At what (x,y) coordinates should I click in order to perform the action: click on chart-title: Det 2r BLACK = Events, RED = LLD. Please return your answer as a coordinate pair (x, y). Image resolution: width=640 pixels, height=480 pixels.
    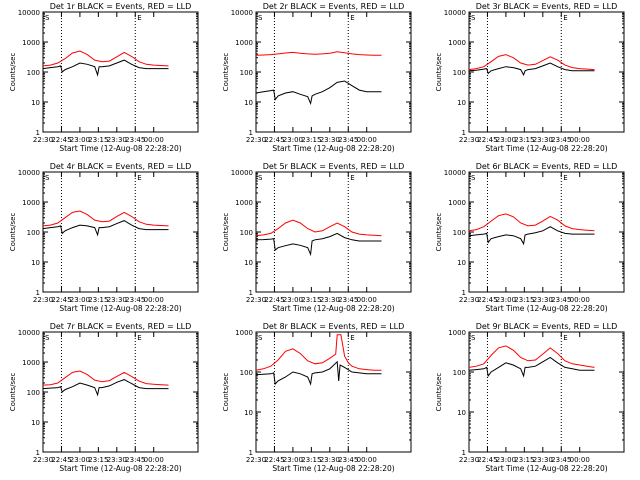
    Looking at the image, I should click on (334, 6).